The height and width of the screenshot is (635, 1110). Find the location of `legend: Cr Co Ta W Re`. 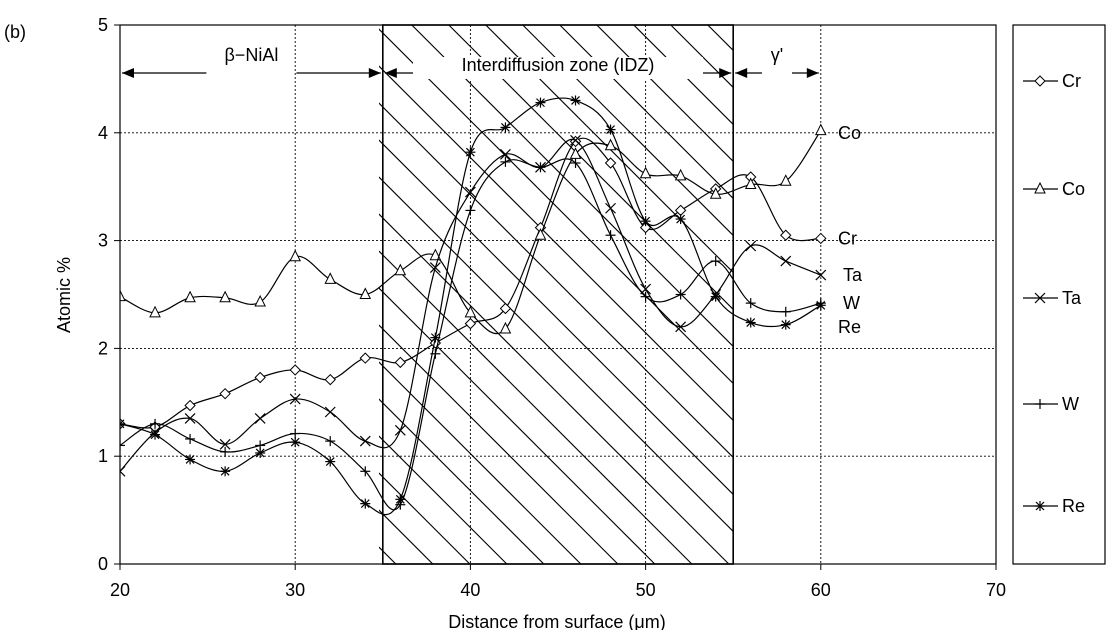

legend: Cr Co Ta W Re is located at coordinates (1059, 294).